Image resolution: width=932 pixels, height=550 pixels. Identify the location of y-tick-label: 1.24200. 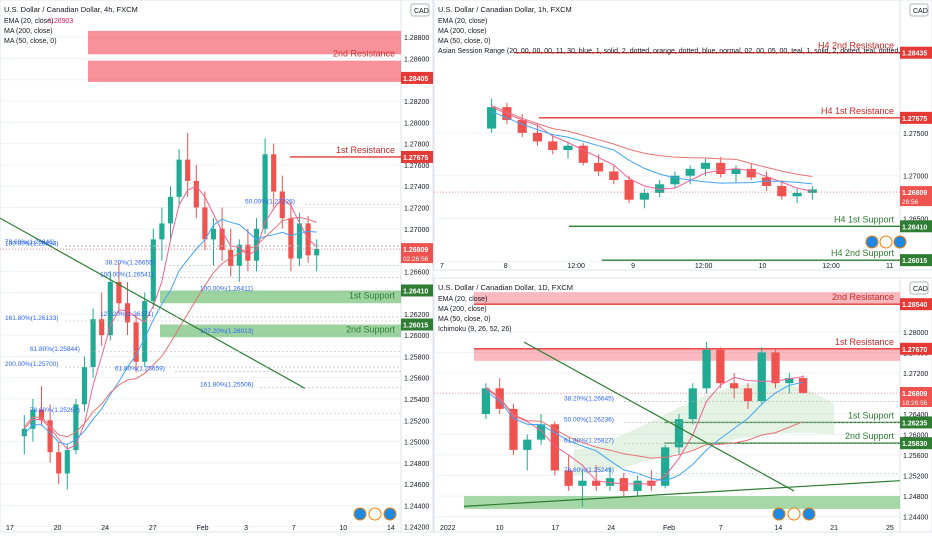
(416, 528).